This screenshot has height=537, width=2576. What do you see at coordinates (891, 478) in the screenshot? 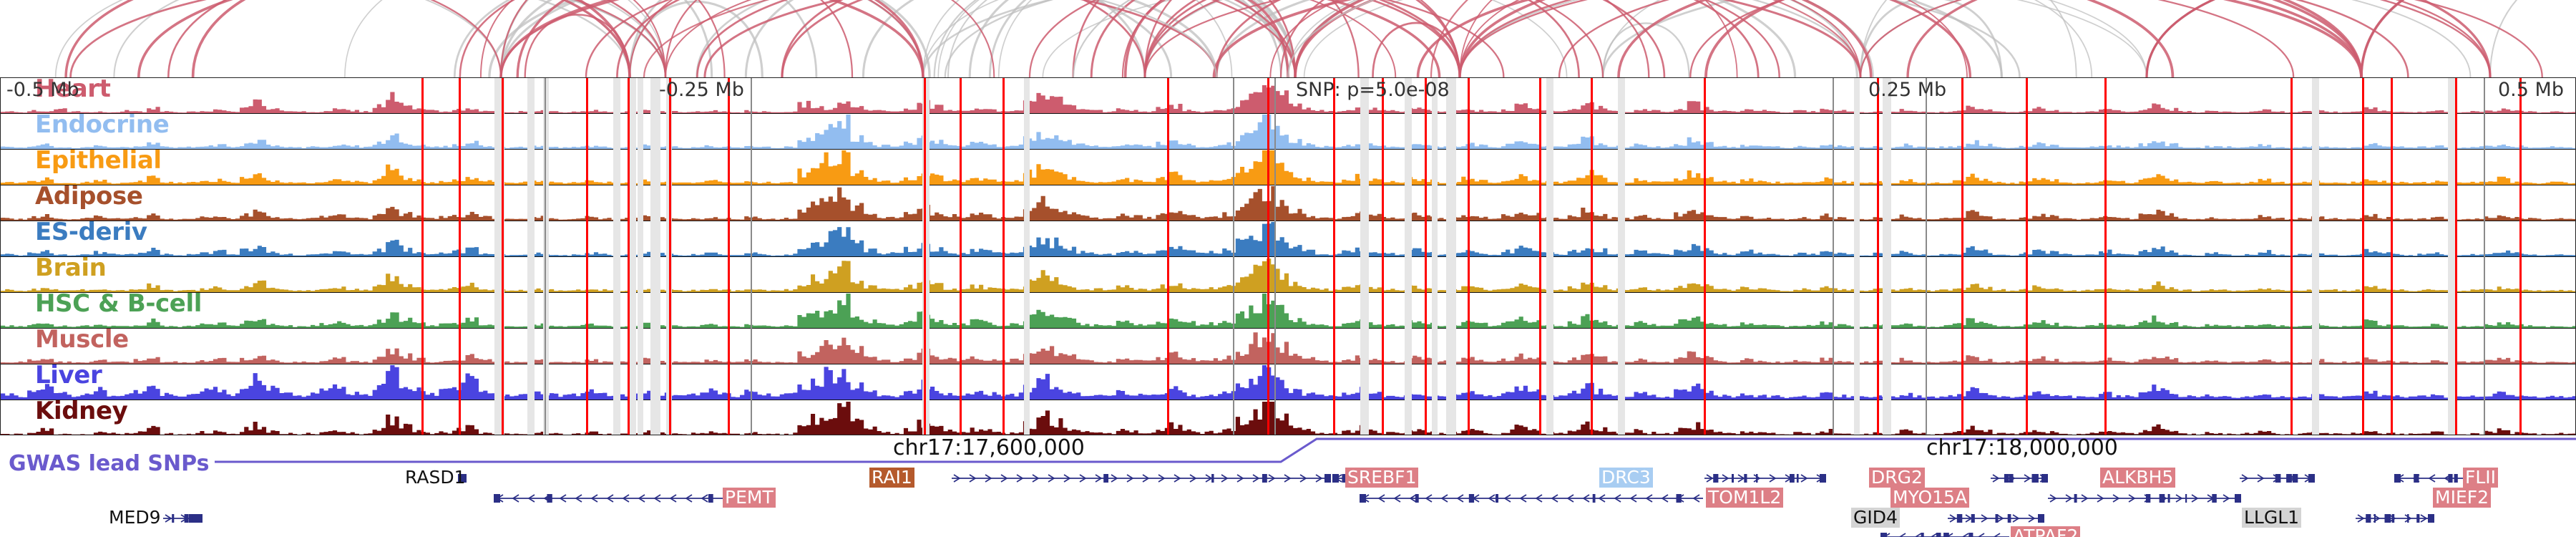
I see `gene-label-rai1: RAI1` at bounding box center [891, 478].